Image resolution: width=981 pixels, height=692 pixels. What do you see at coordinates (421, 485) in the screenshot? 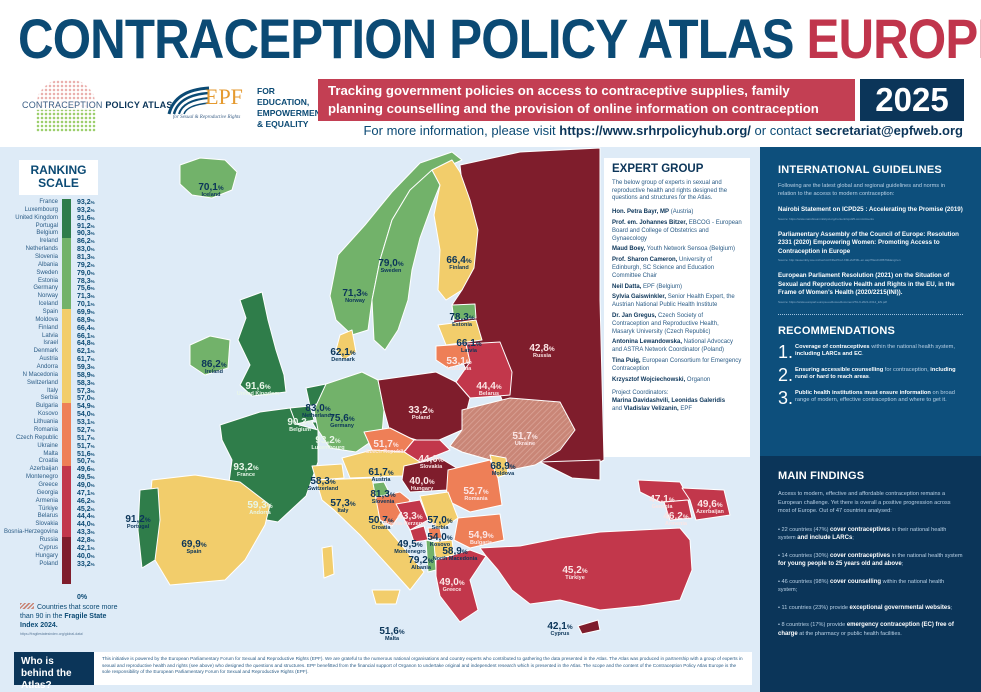
I see `country-label-hungary: 40,0% Hungary` at bounding box center [421, 485].